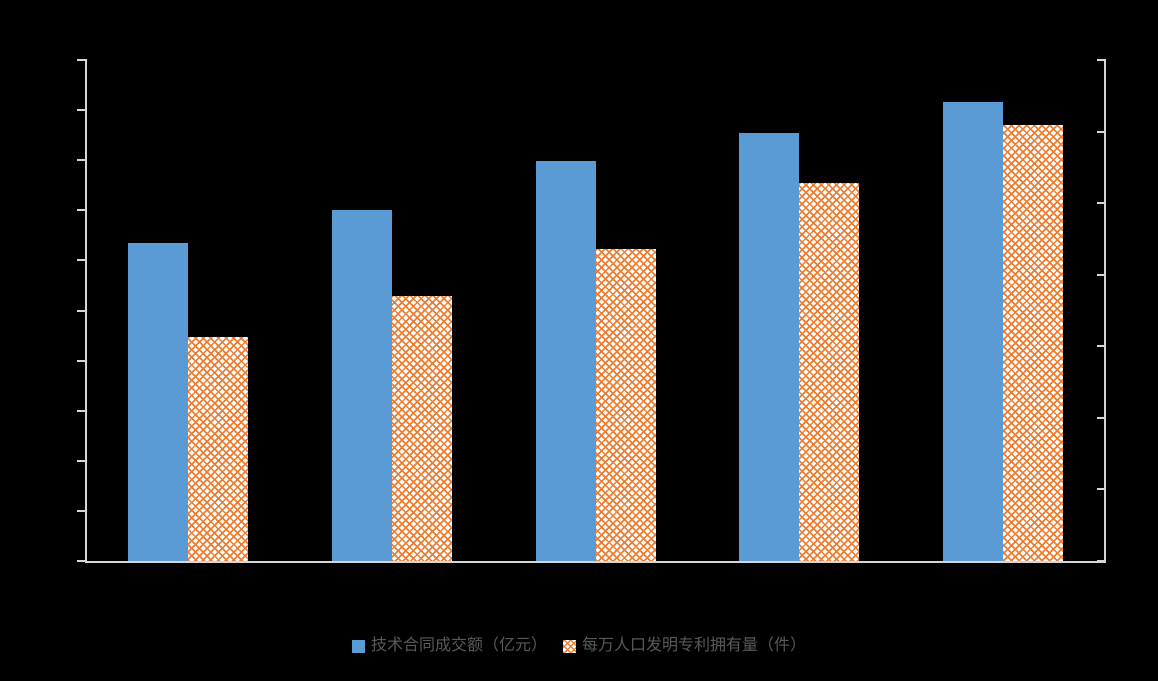 The height and width of the screenshot is (681, 1158). I want to click on right-y-axis-line, so click(1105, 311).